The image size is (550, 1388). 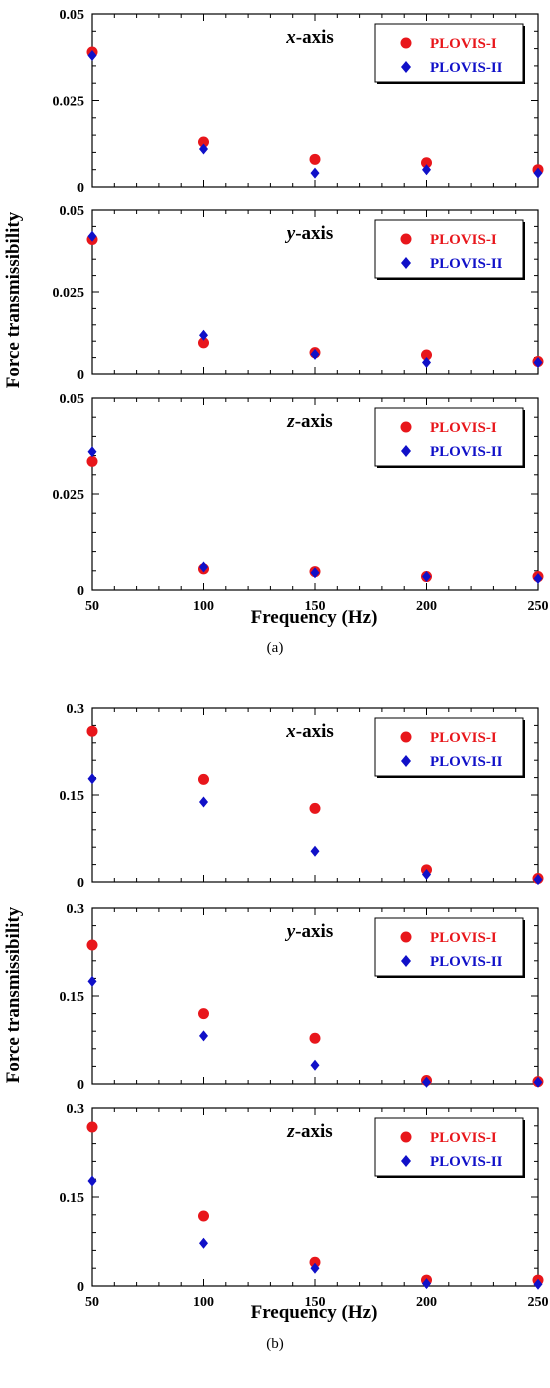 What do you see at coordinates (302, 997) in the screenshot?
I see `panel-b-y-axis: 0 0.15 0.3 y-axis PLOVIS-I PLOVIS-II` at bounding box center [302, 997].